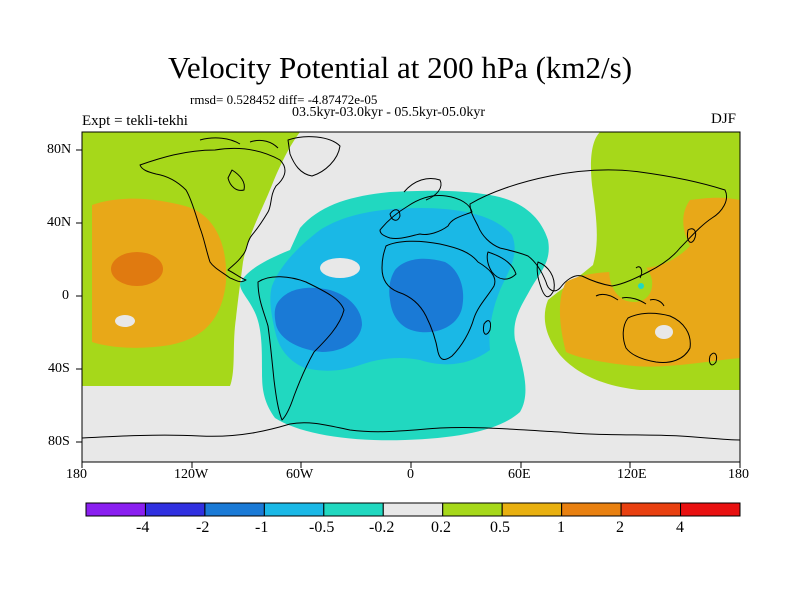 Image resolution: width=800 pixels, height=600 pixels. I want to click on colorbar-label: -0.2, so click(382, 527).